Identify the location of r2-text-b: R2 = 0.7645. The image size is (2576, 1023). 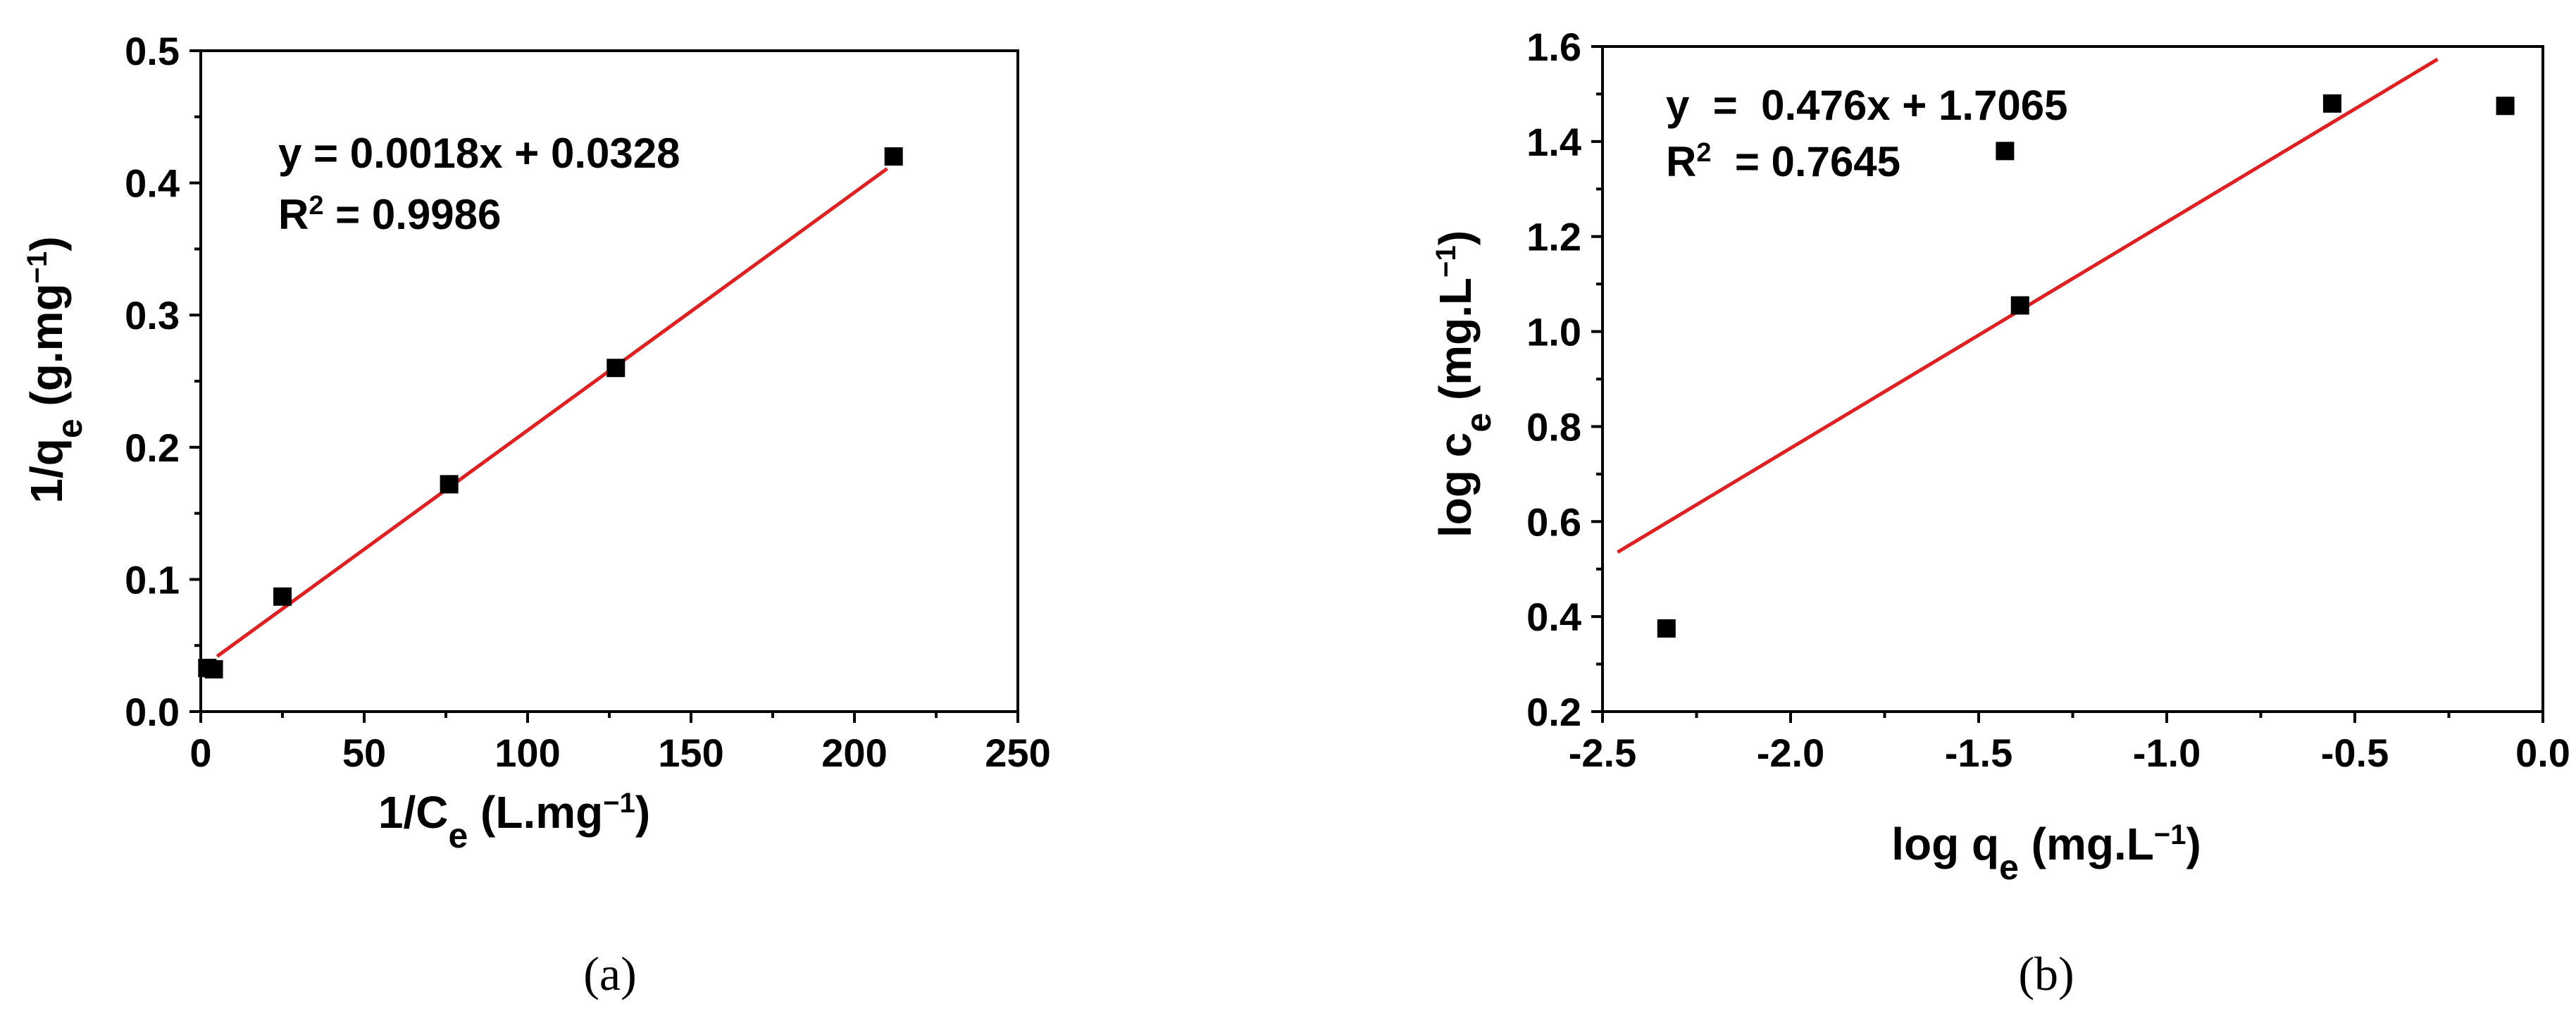
(1783, 162).